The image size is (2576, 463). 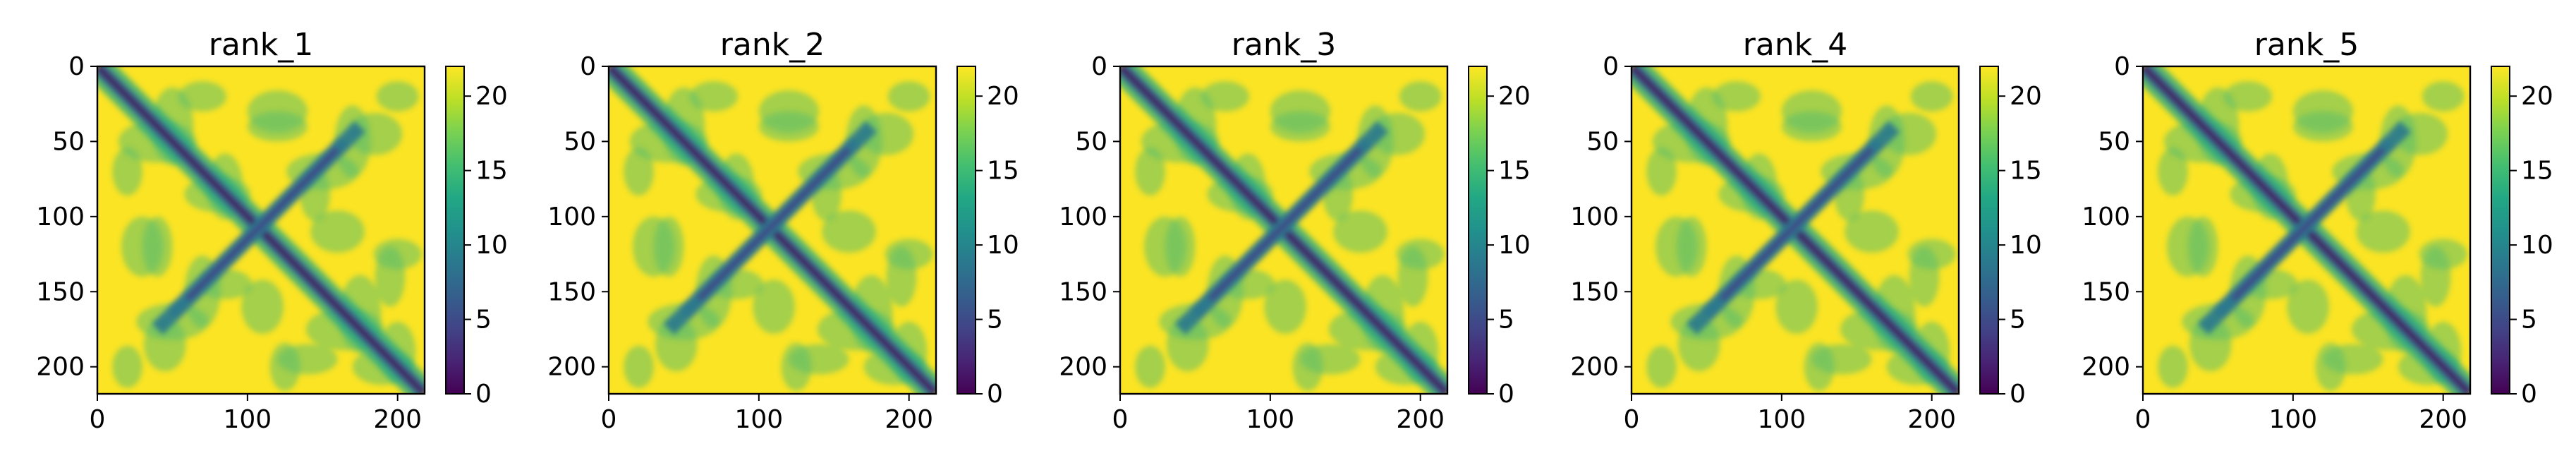 What do you see at coordinates (772, 45) in the screenshot?
I see `panel-title: rank_2` at bounding box center [772, 45].